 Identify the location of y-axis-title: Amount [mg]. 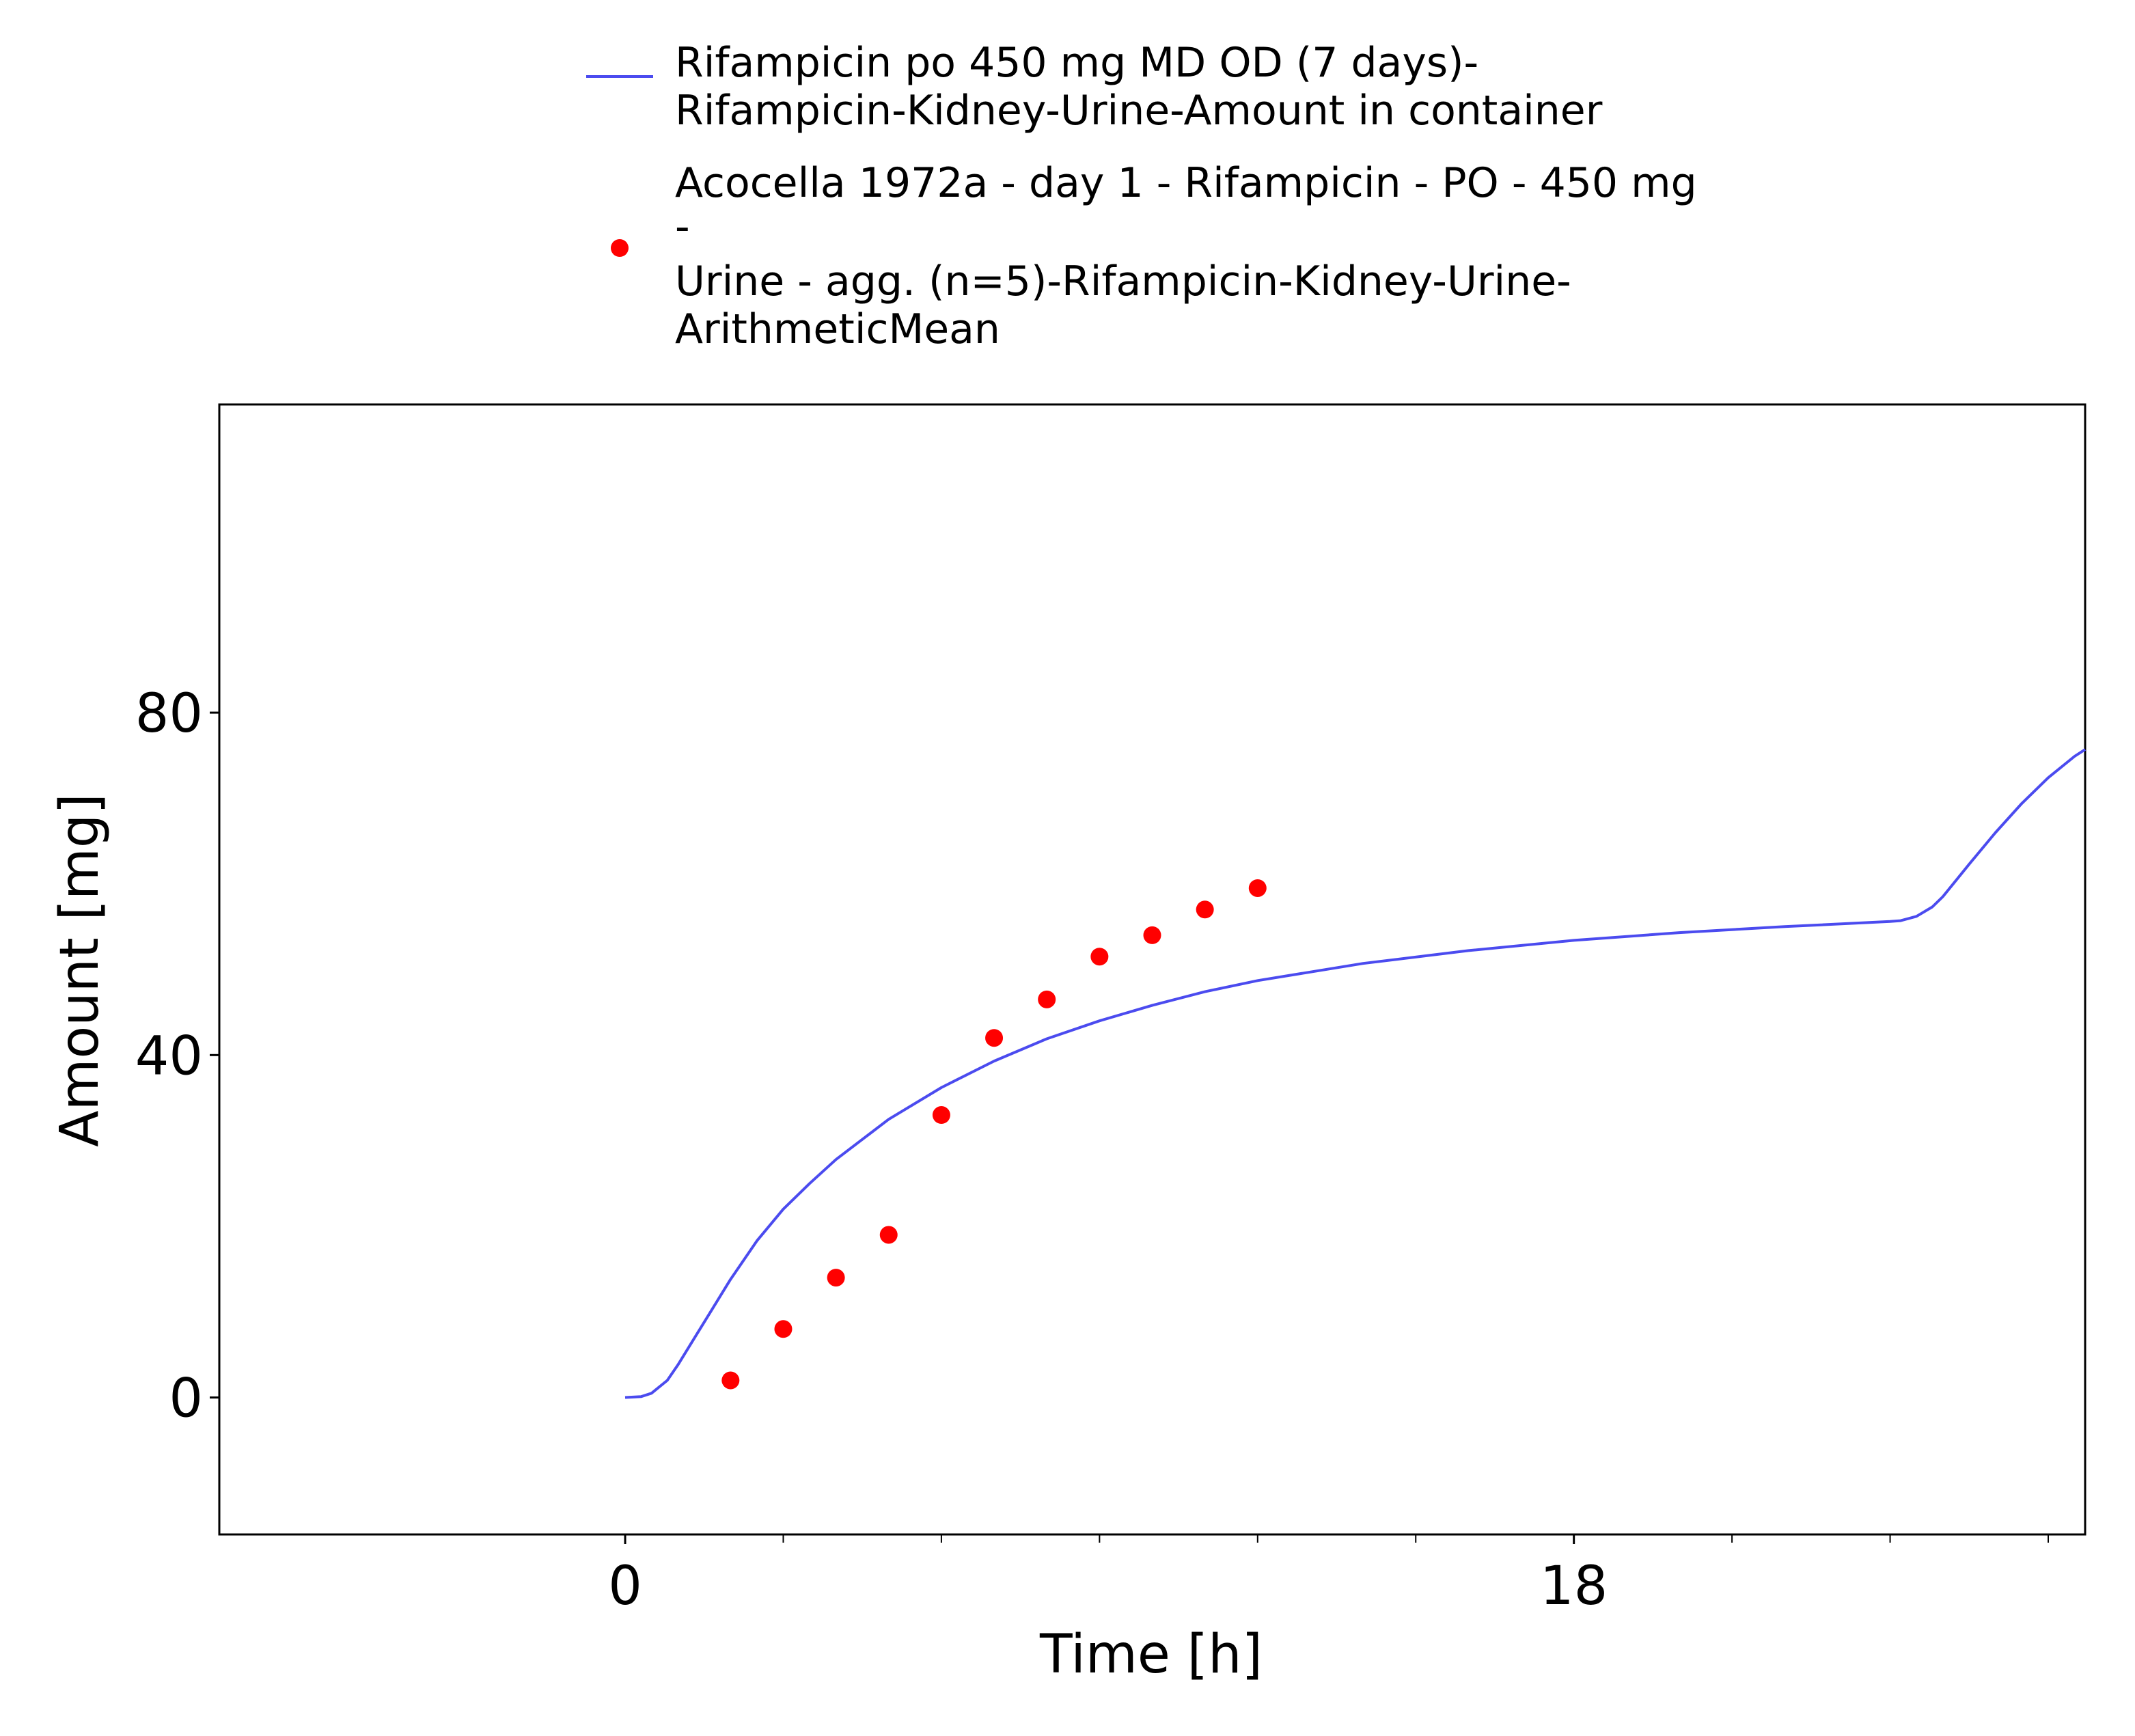
(80, 970).